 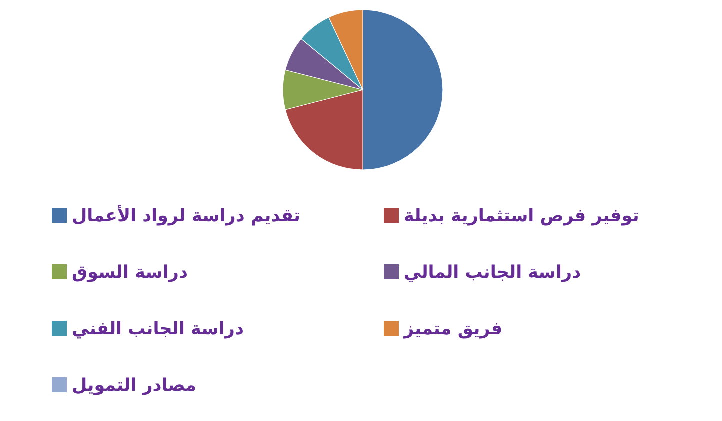 What do you see at coordinates (134, 386) in the screenshot?
I see `legend-label: مصادر التمويل` at bounding box center [134, 386].